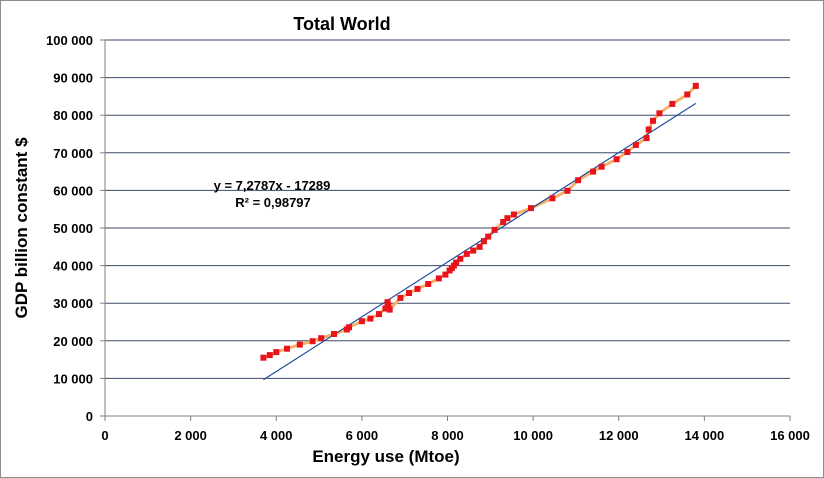  I want to click on y-tick-label: 100 000, so click(69, 40).